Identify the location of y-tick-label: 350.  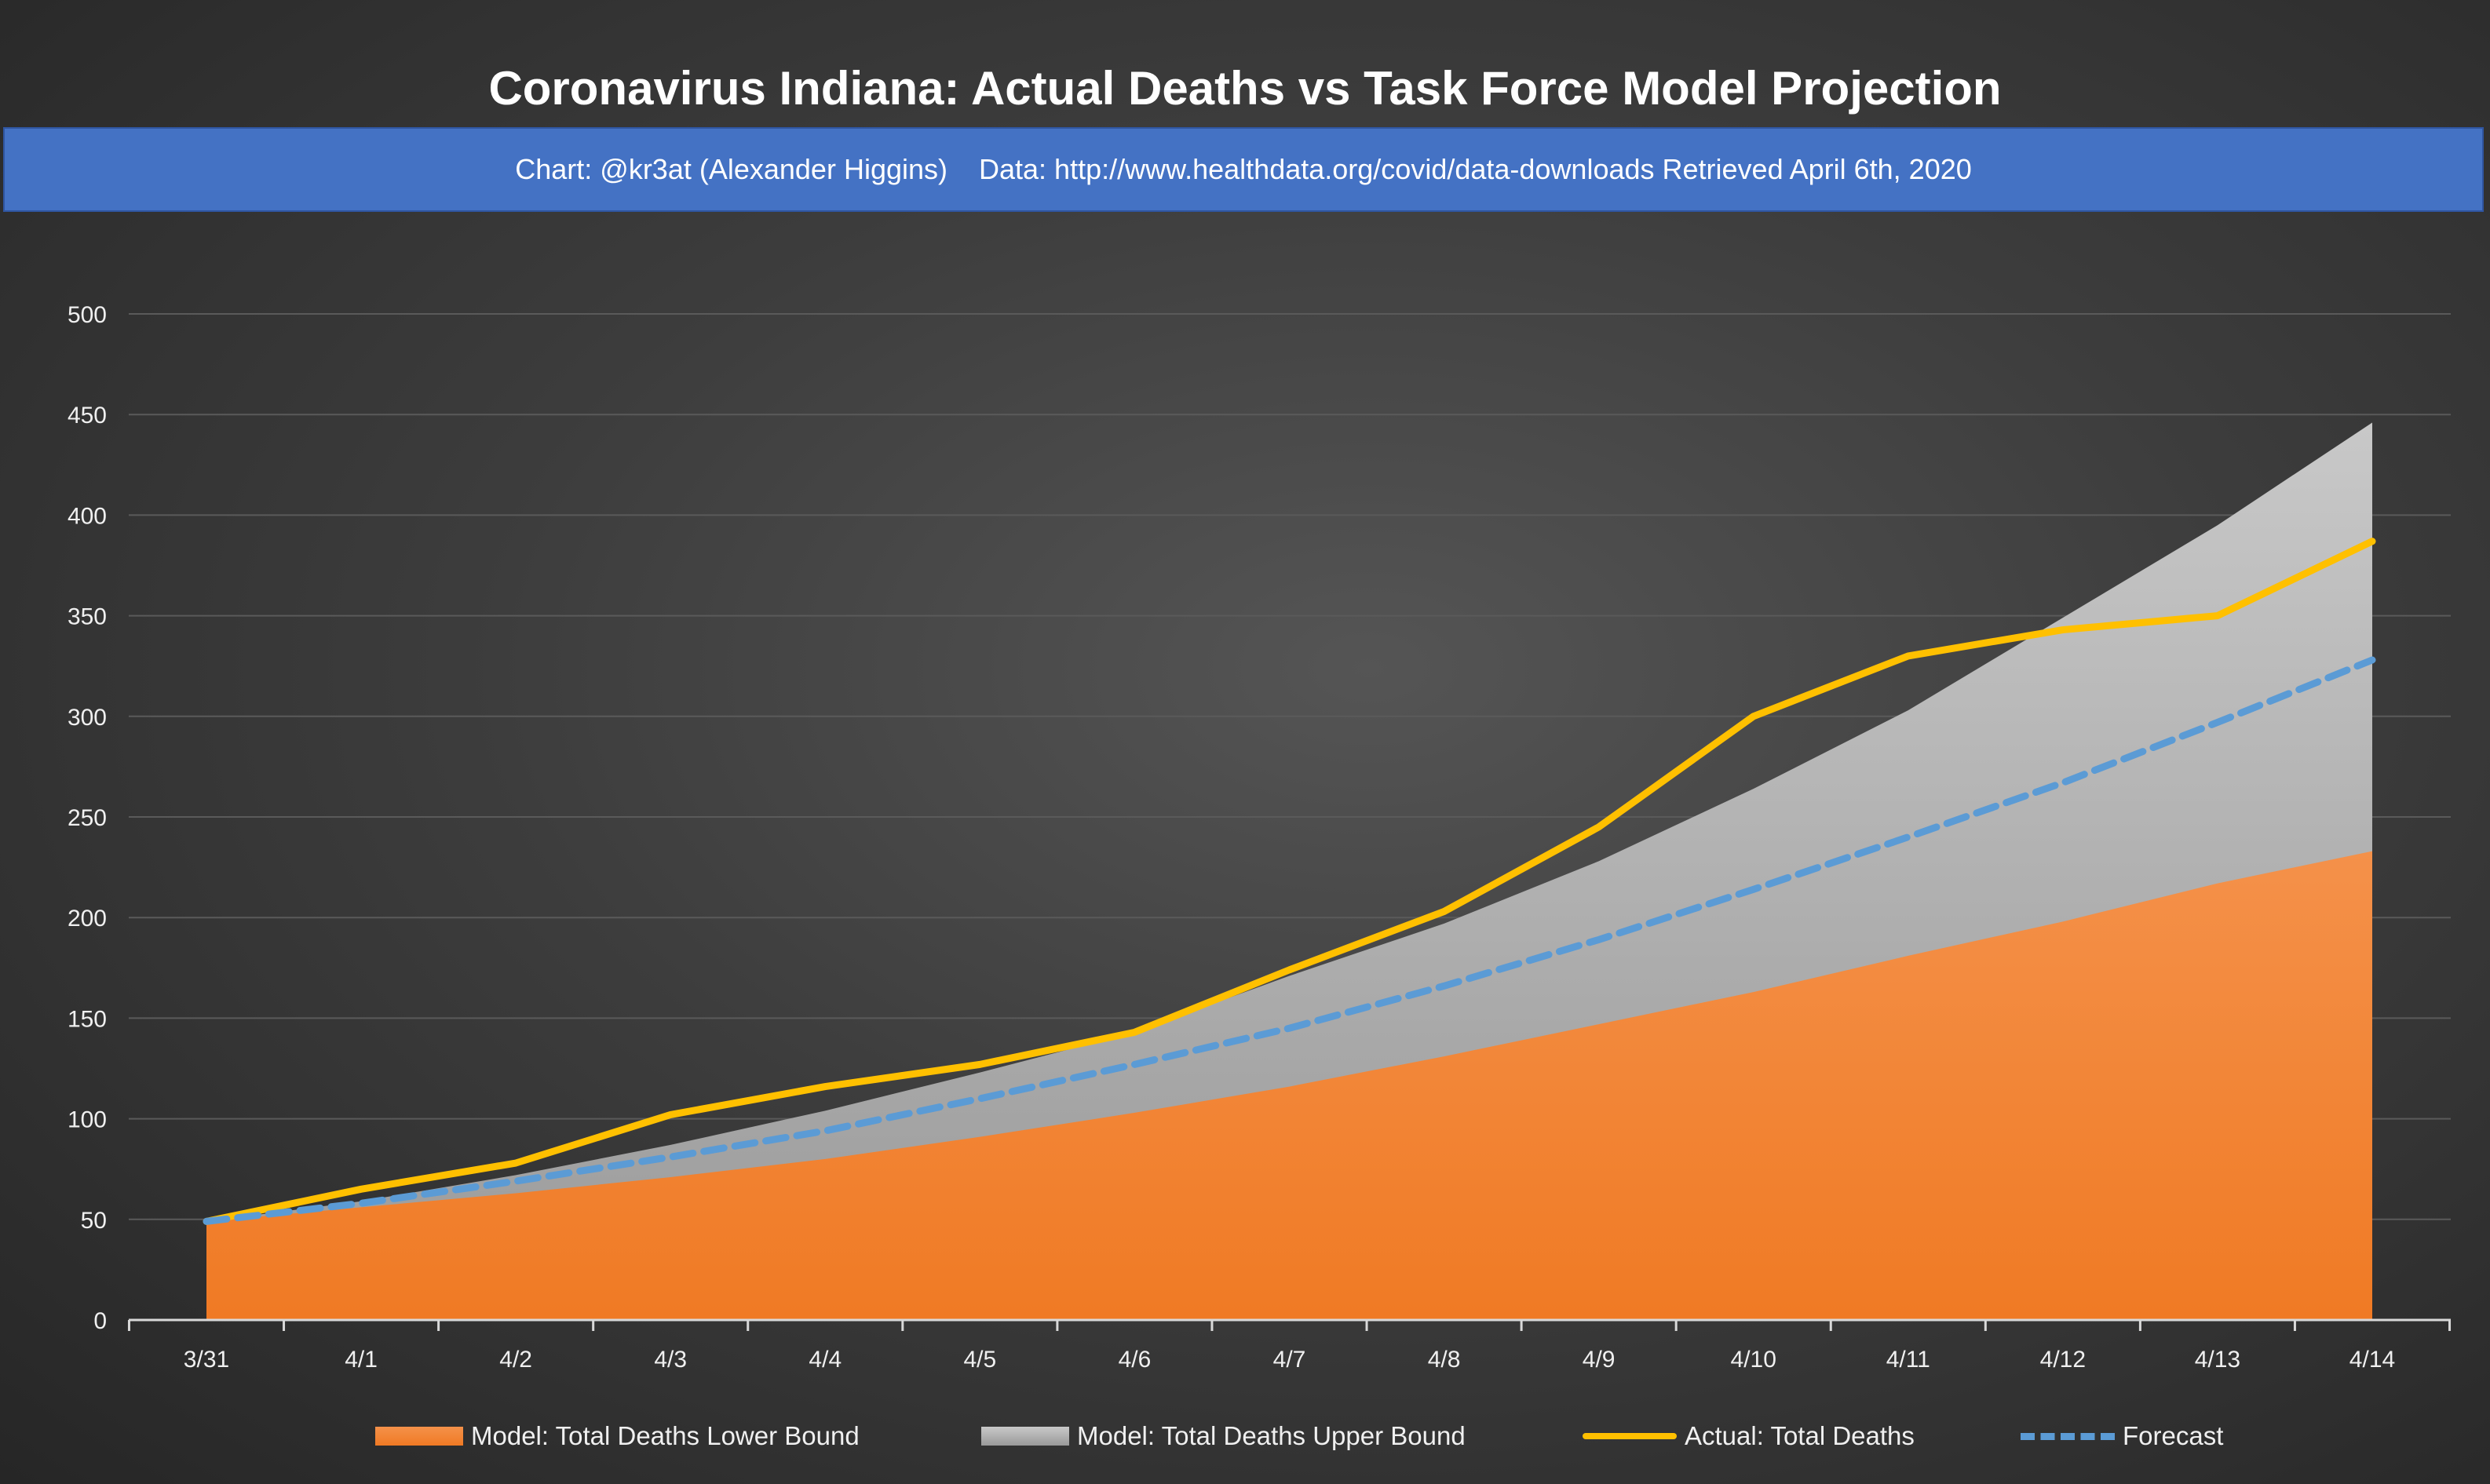
(87, 617).